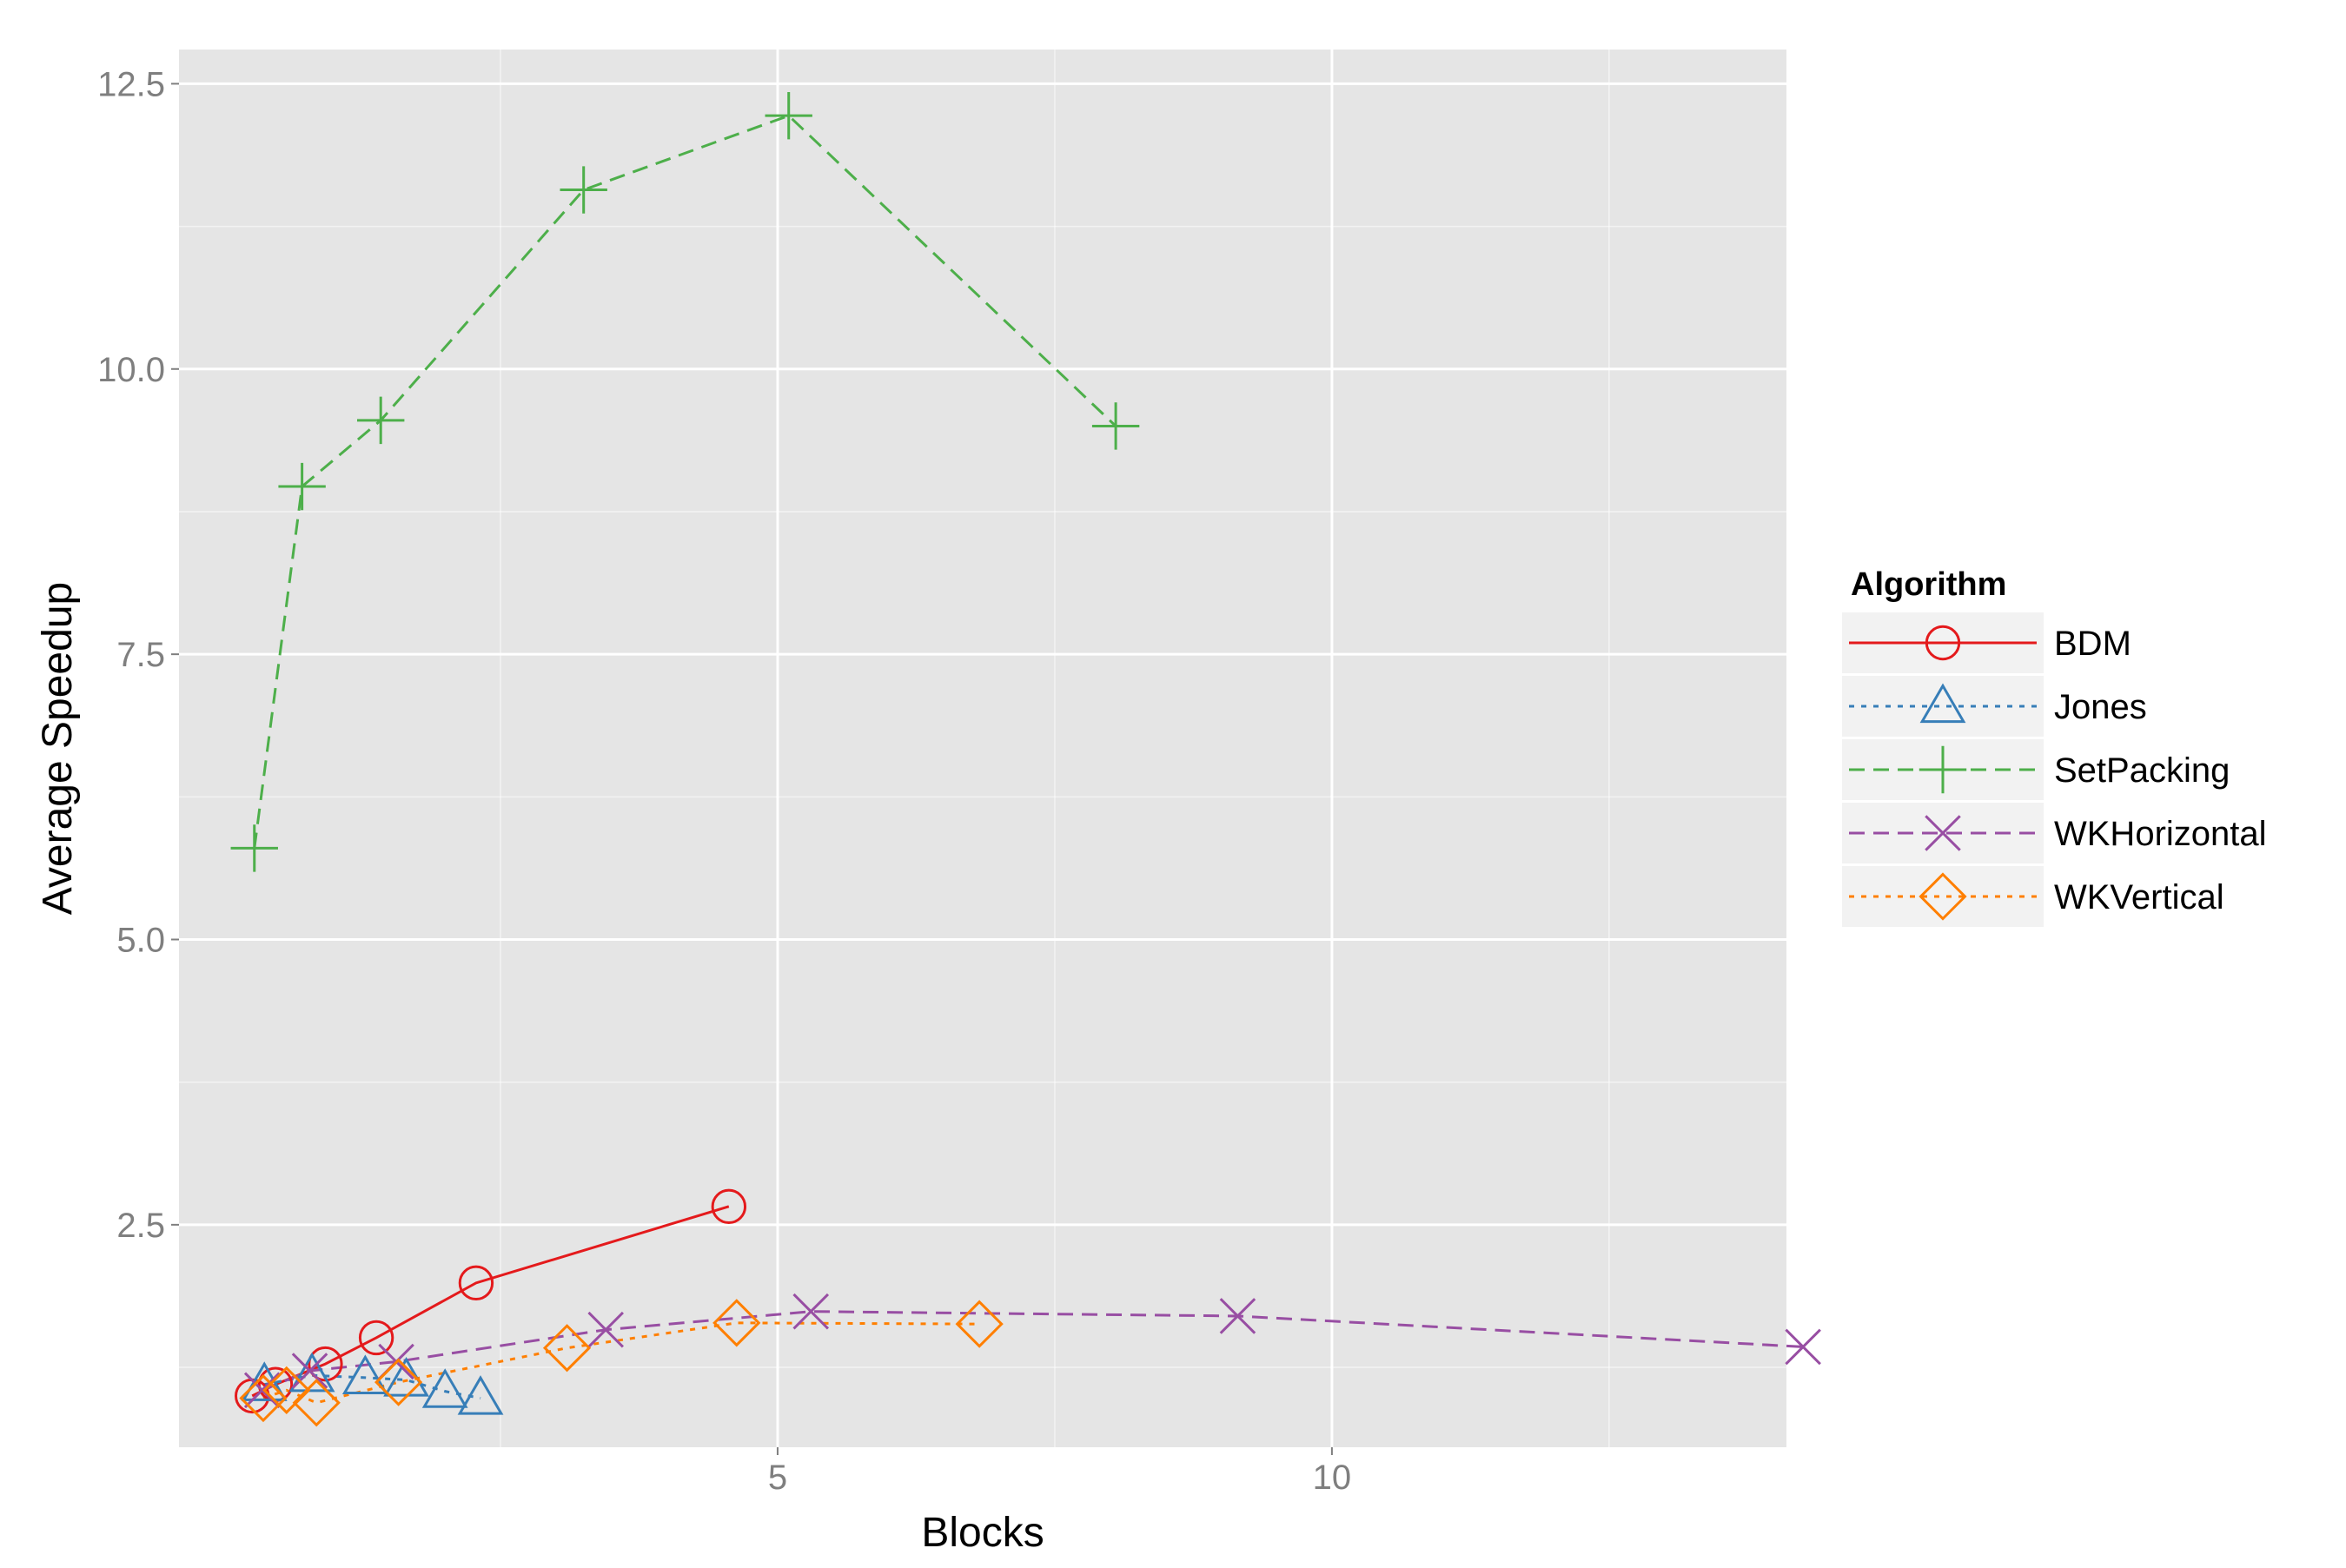  I want to click on x-axis-title: Blocks, so click(983, 1533).